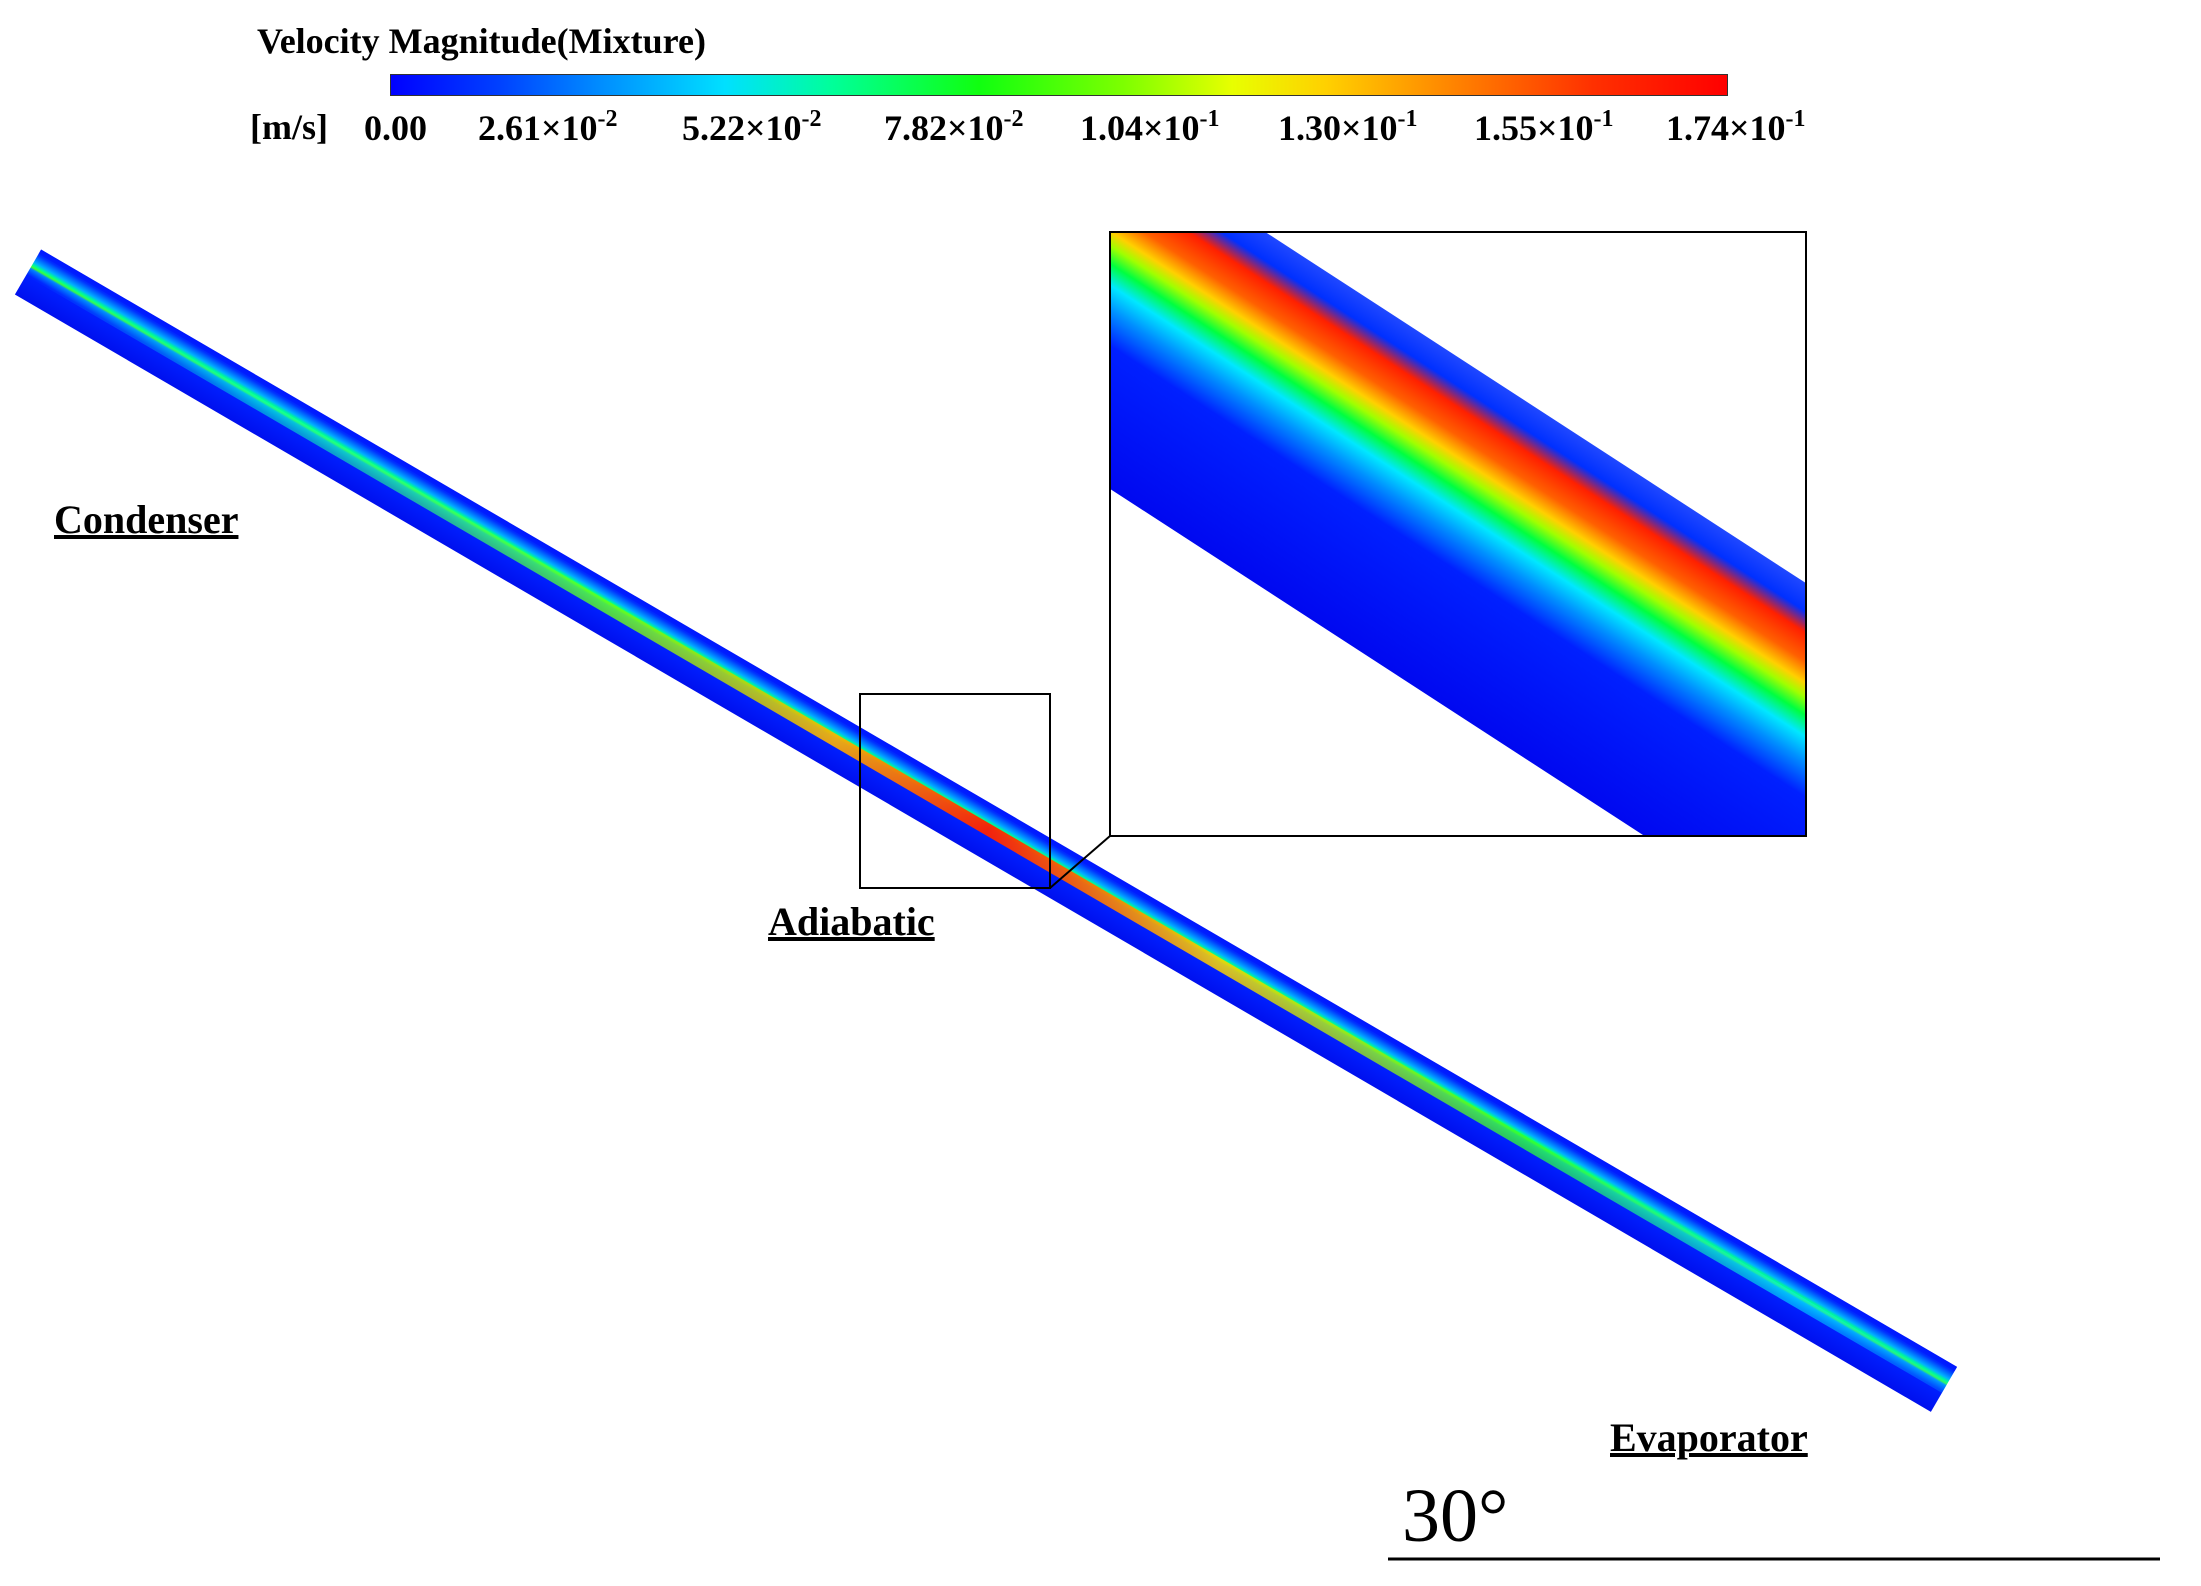  What do you see at coordinates (146, 519) in the screenshot?
I see `condenser-label: Condenser` at bounding box center [146, 519].